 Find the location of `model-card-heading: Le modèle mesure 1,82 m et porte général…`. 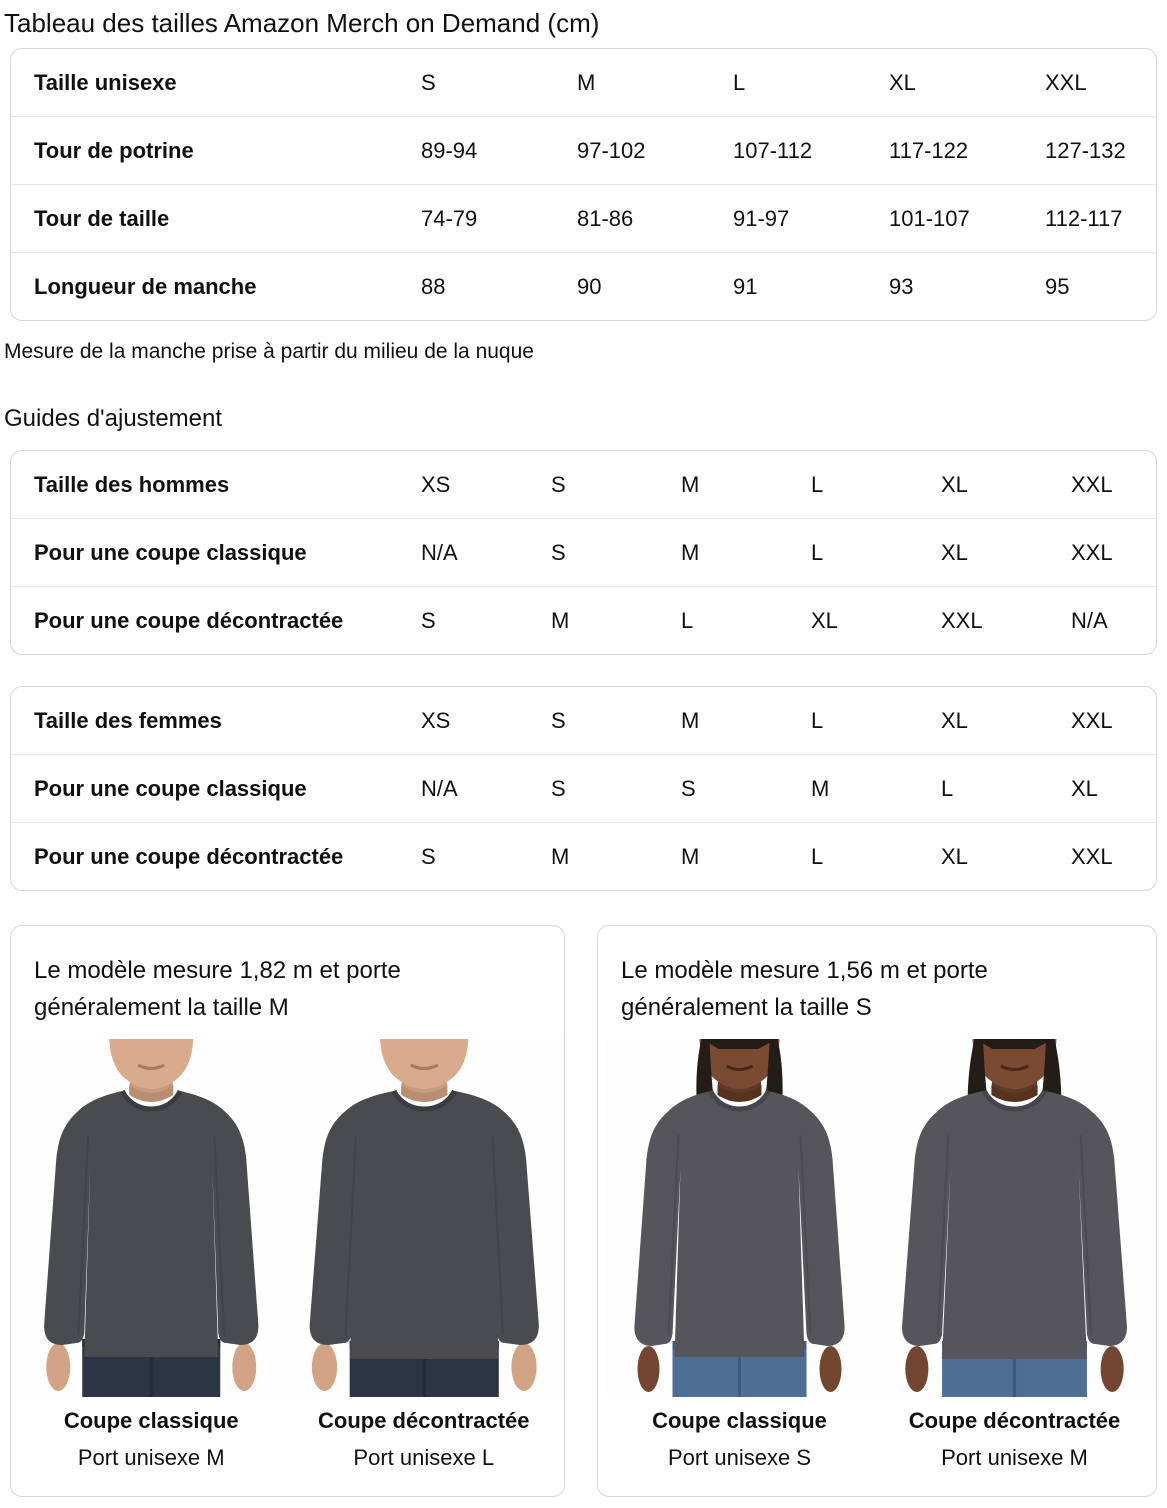

model-card-heading: Le modèle mesure 1,82 m et porte général… is located at coordinates (217, 989).